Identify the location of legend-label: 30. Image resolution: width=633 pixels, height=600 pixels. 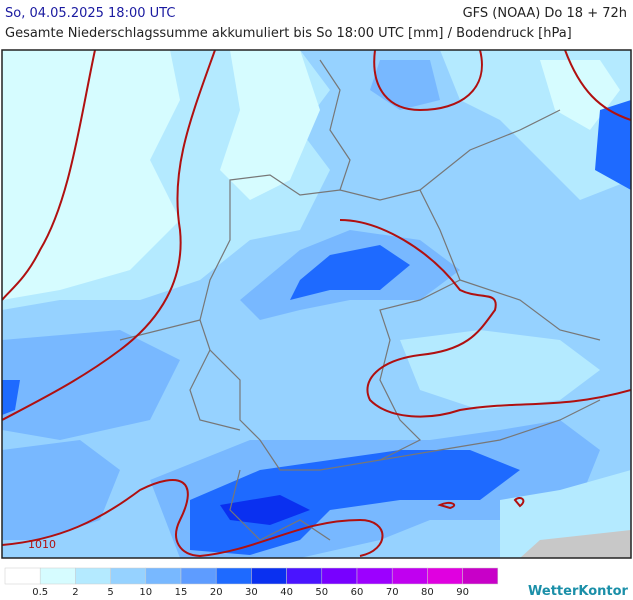
(251, 592).